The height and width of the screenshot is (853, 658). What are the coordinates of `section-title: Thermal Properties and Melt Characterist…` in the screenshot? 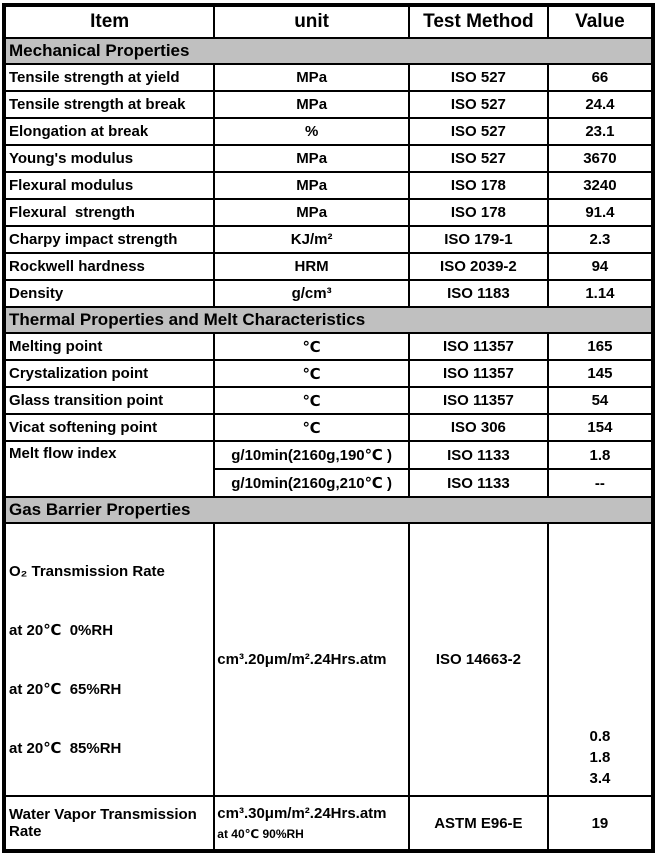 It's located at (328, 320).